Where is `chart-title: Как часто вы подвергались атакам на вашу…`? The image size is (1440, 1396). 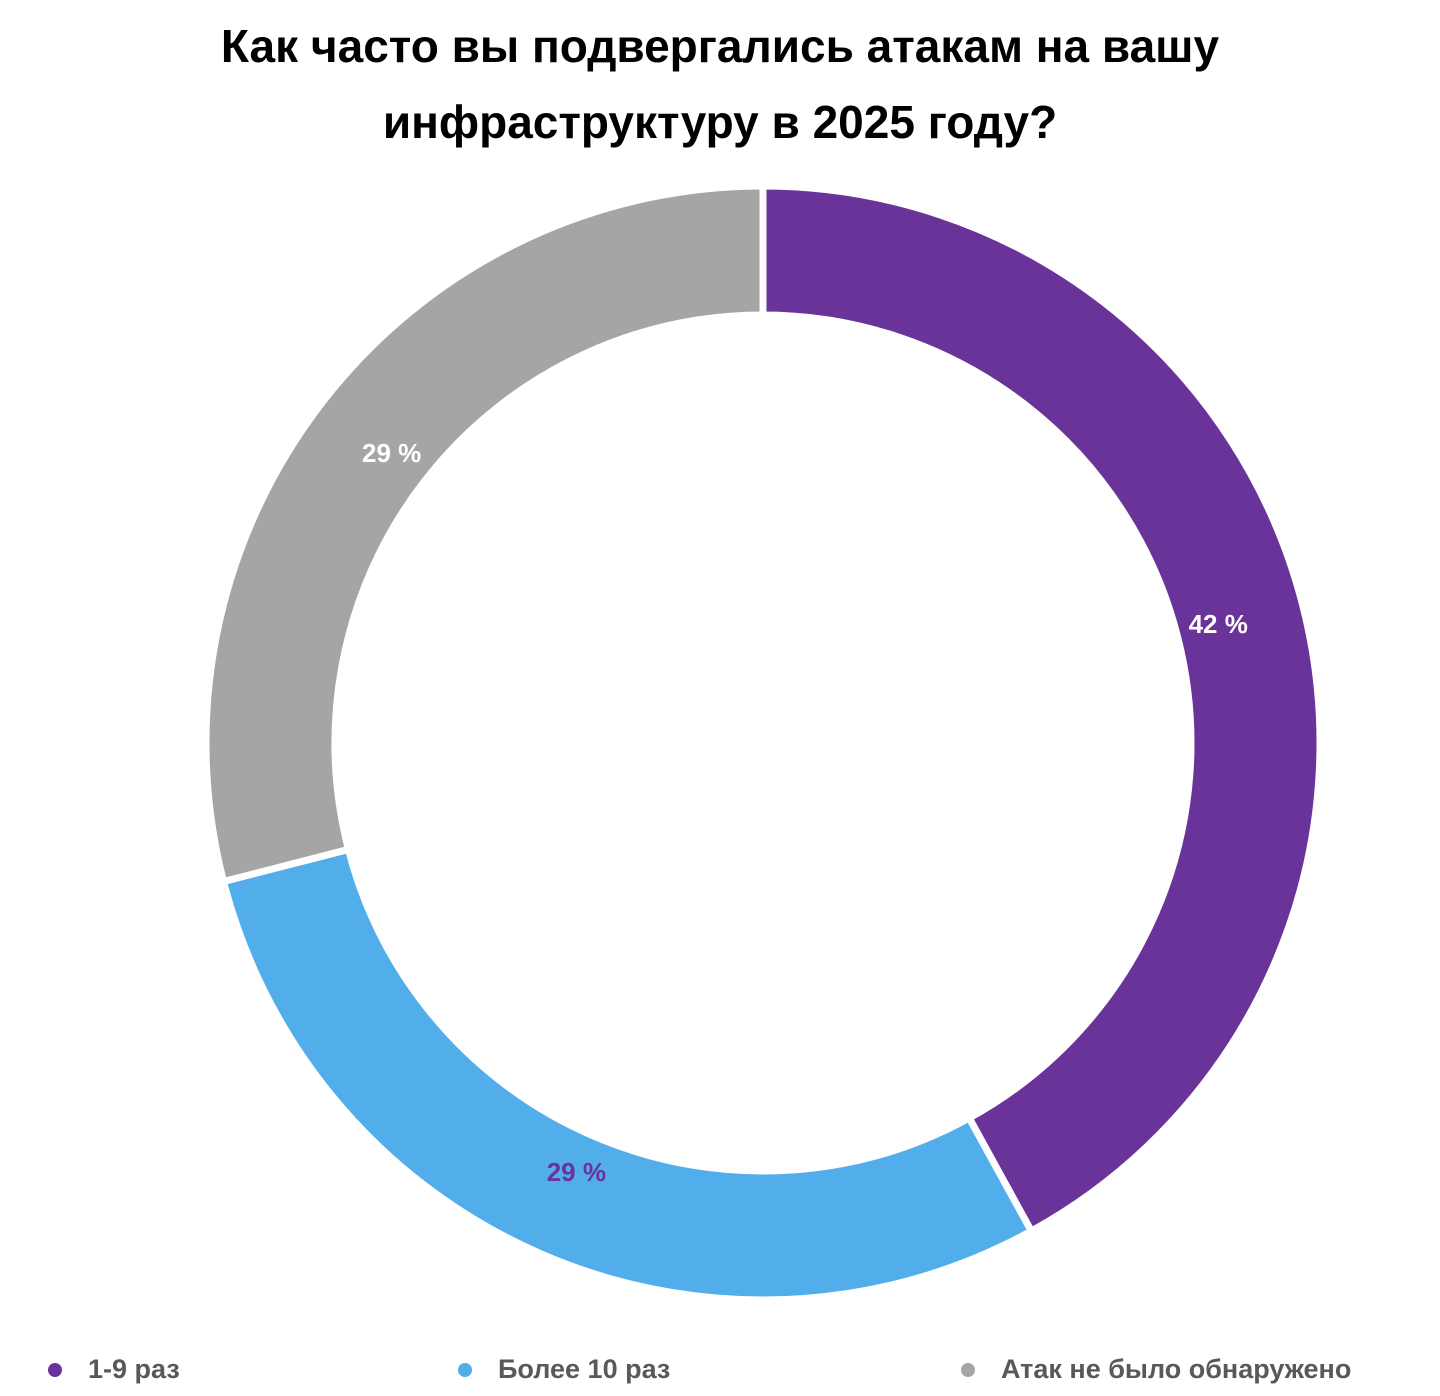 chart-title: Как часто вы подвергались атакам на вашу… is located at coordinates (720, 84).